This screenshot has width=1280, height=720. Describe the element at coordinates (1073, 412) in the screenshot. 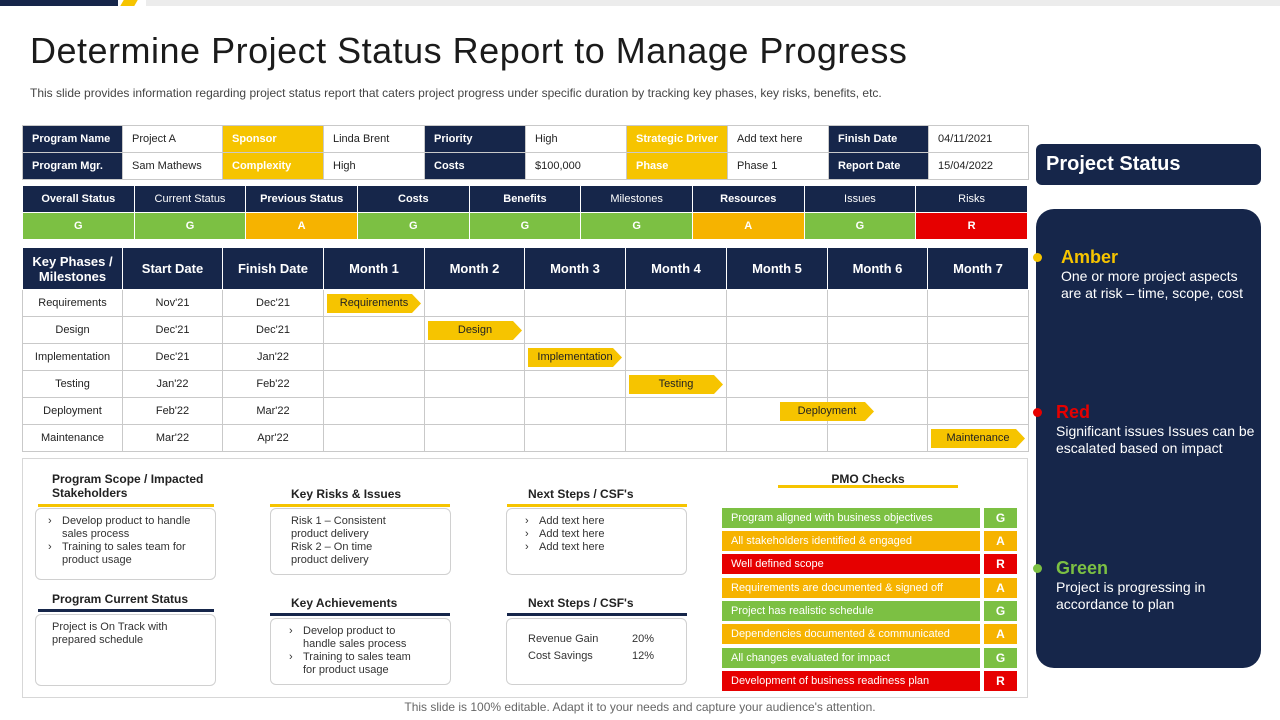

I see `legend-name: Red` at that location.